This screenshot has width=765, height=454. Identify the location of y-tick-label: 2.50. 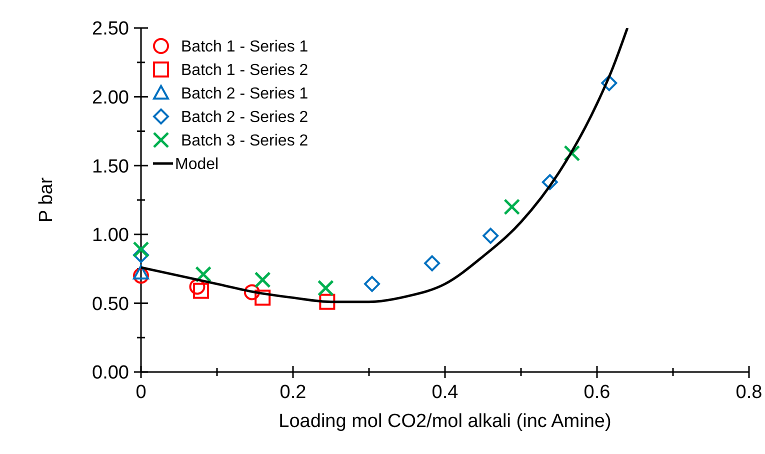
(110, 29).